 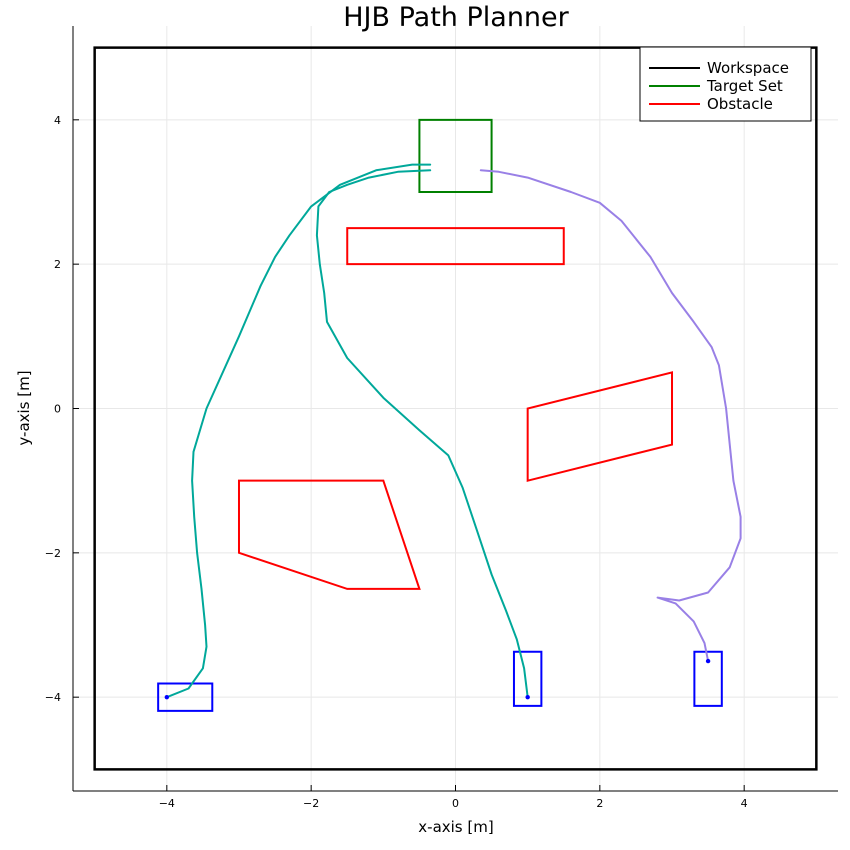 I want to click on y-axis-label: y-axis [m], so click(x=24, y=407).